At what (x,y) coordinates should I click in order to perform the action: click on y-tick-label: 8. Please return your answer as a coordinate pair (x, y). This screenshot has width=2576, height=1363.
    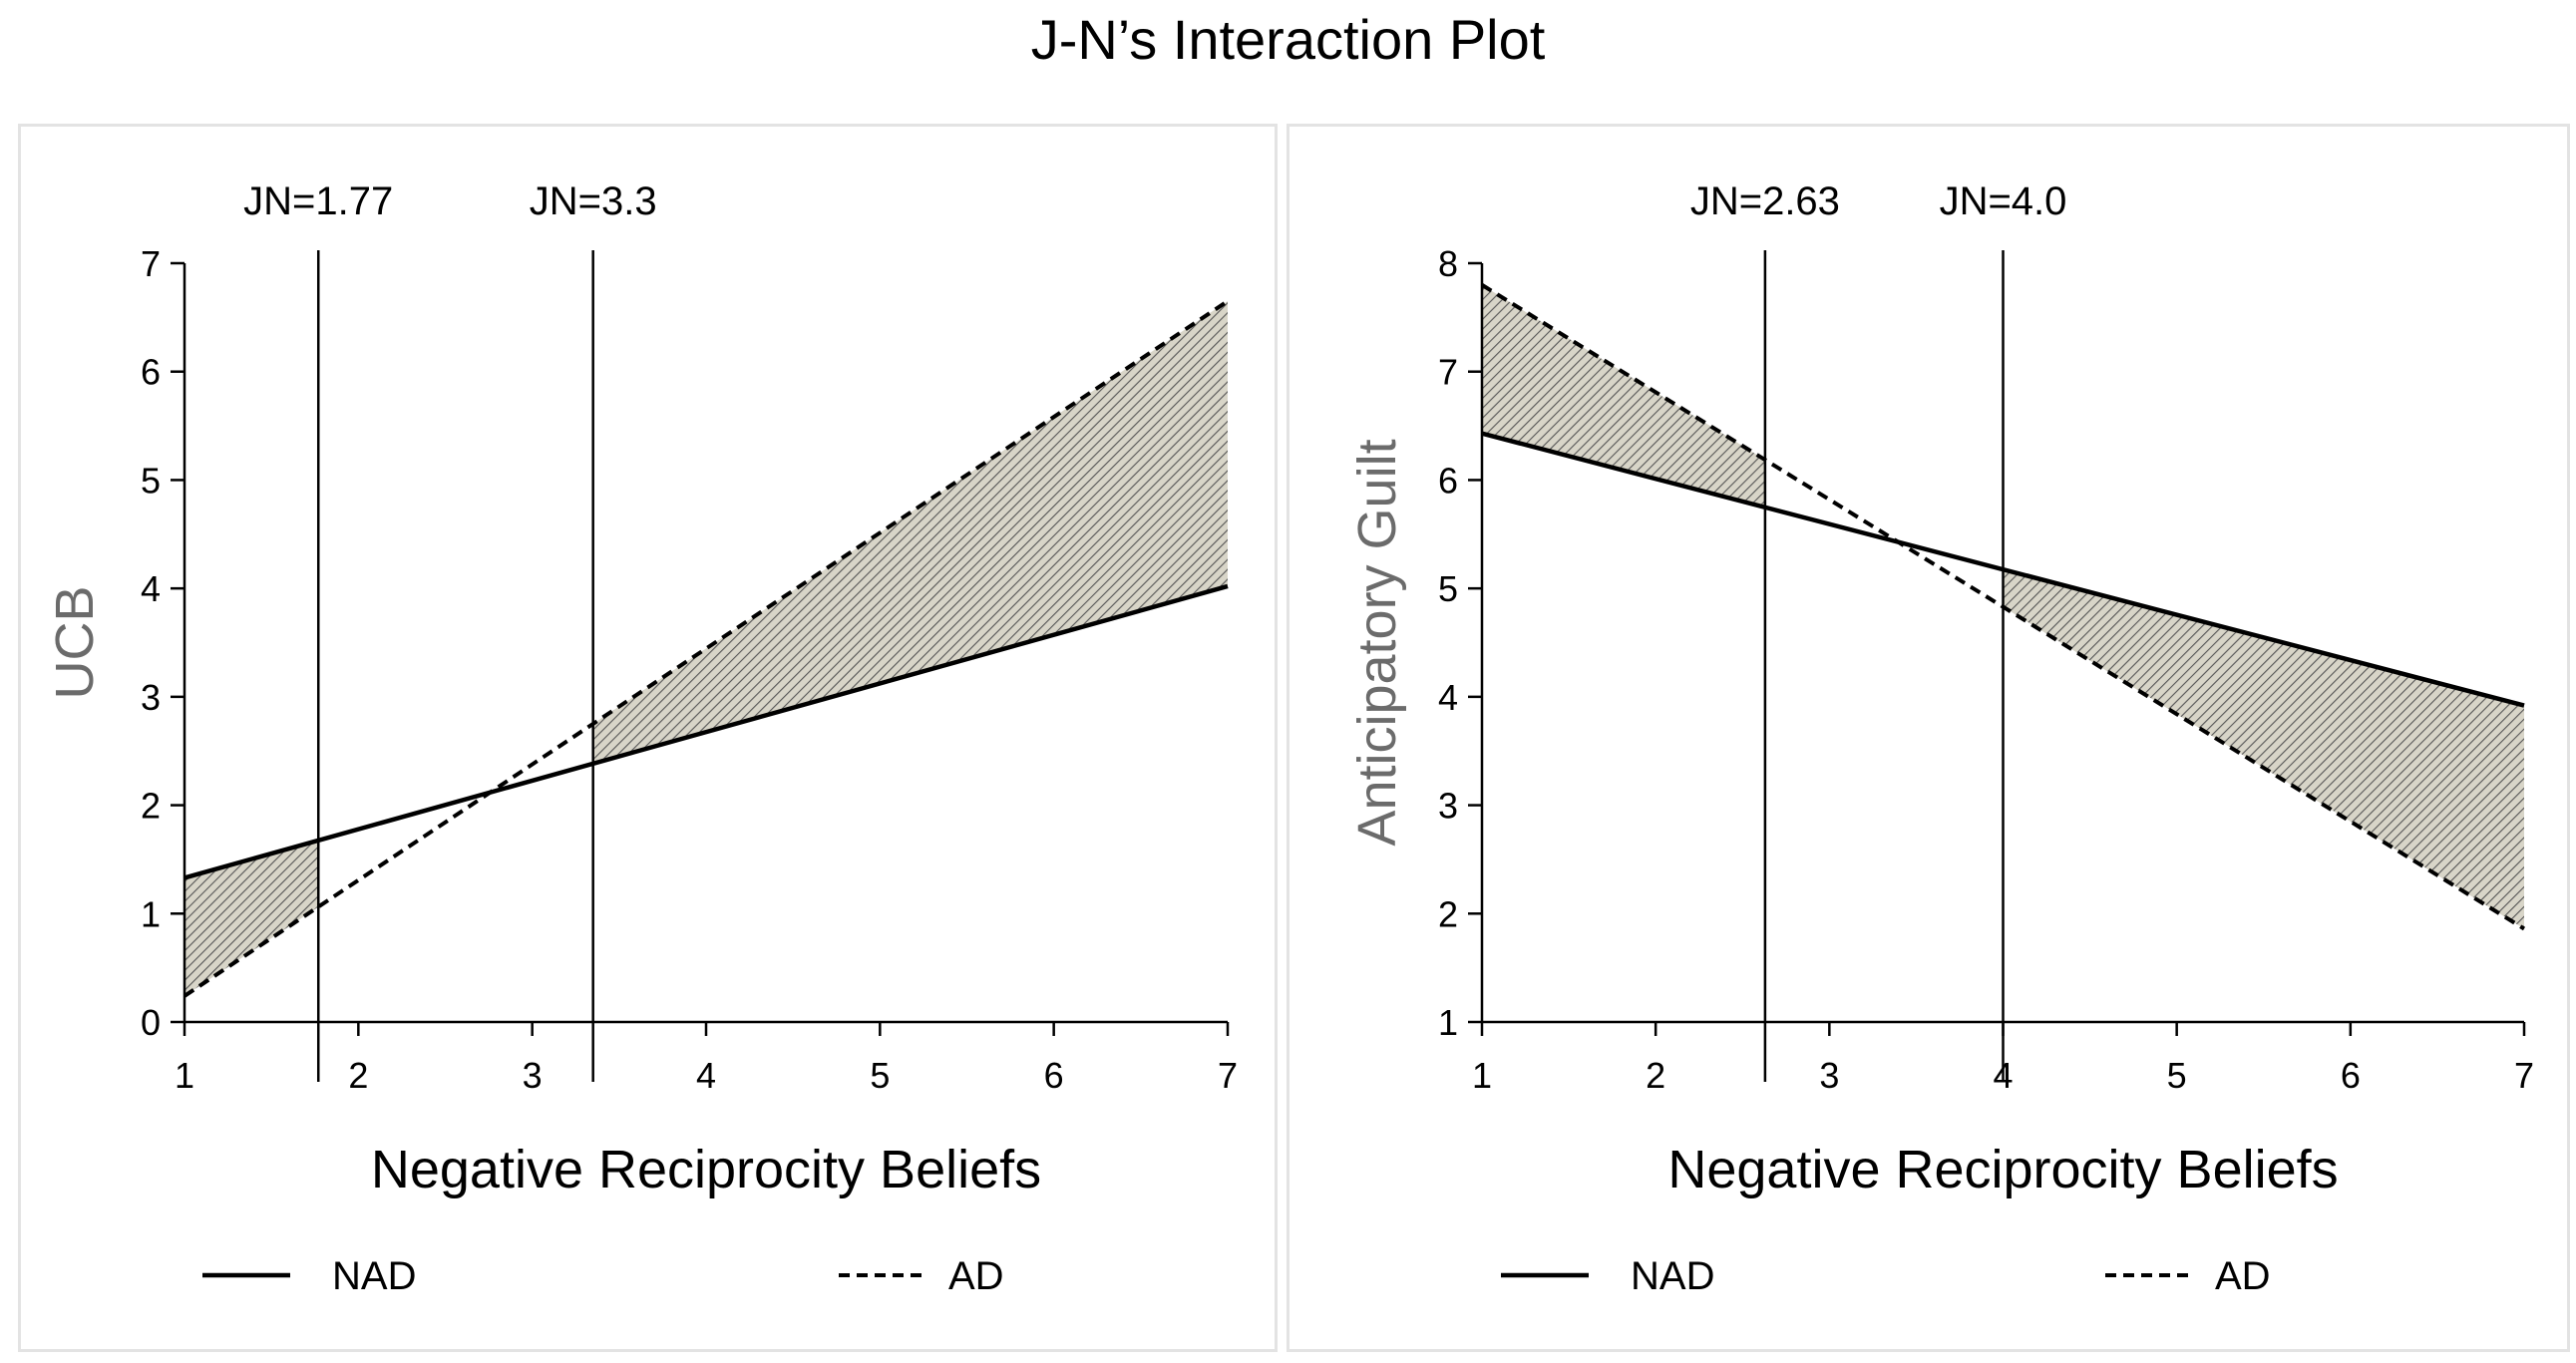
    Looking at the image, I should click on (1448, 263).